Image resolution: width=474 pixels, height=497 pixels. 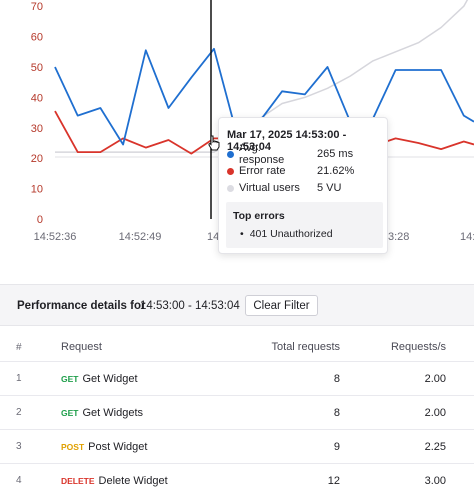 I want to click on request-name: Get Widgets, so click(x=112, y=413).